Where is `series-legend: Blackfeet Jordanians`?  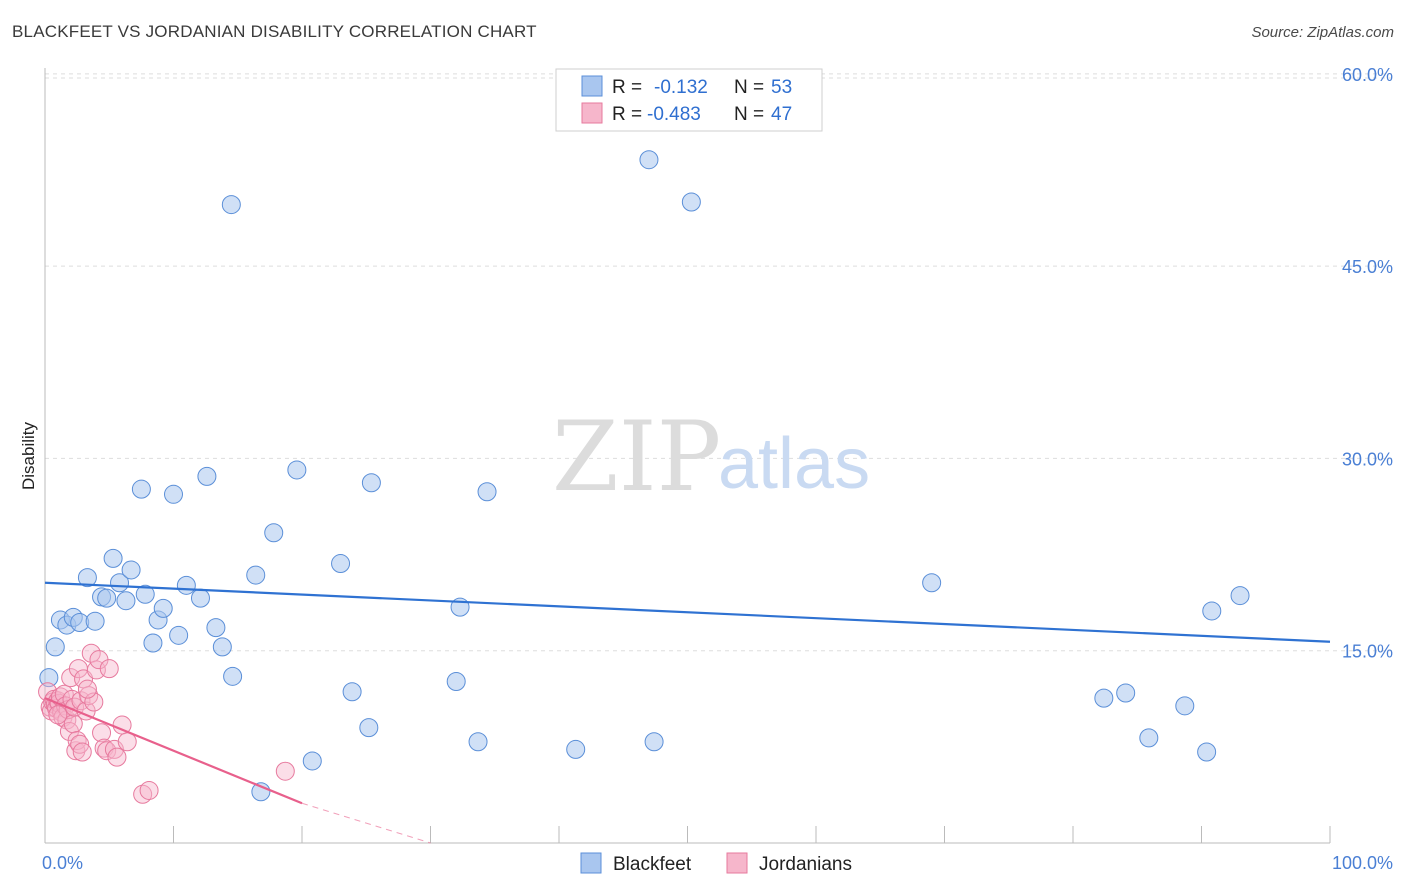
series-legend: Blackfeet Jordanians is located at coordinates (716, 863).